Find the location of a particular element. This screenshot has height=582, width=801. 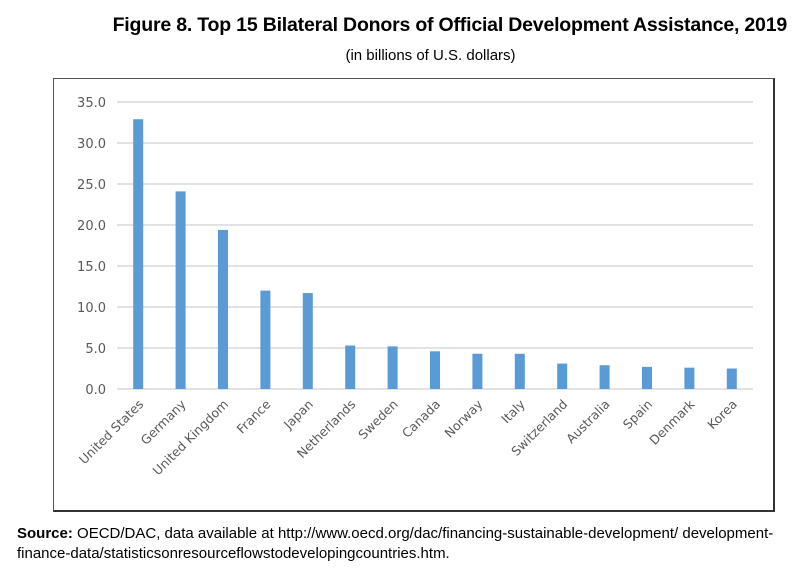

y-tick-label: 30.0 is located at coordinates (91, 144).